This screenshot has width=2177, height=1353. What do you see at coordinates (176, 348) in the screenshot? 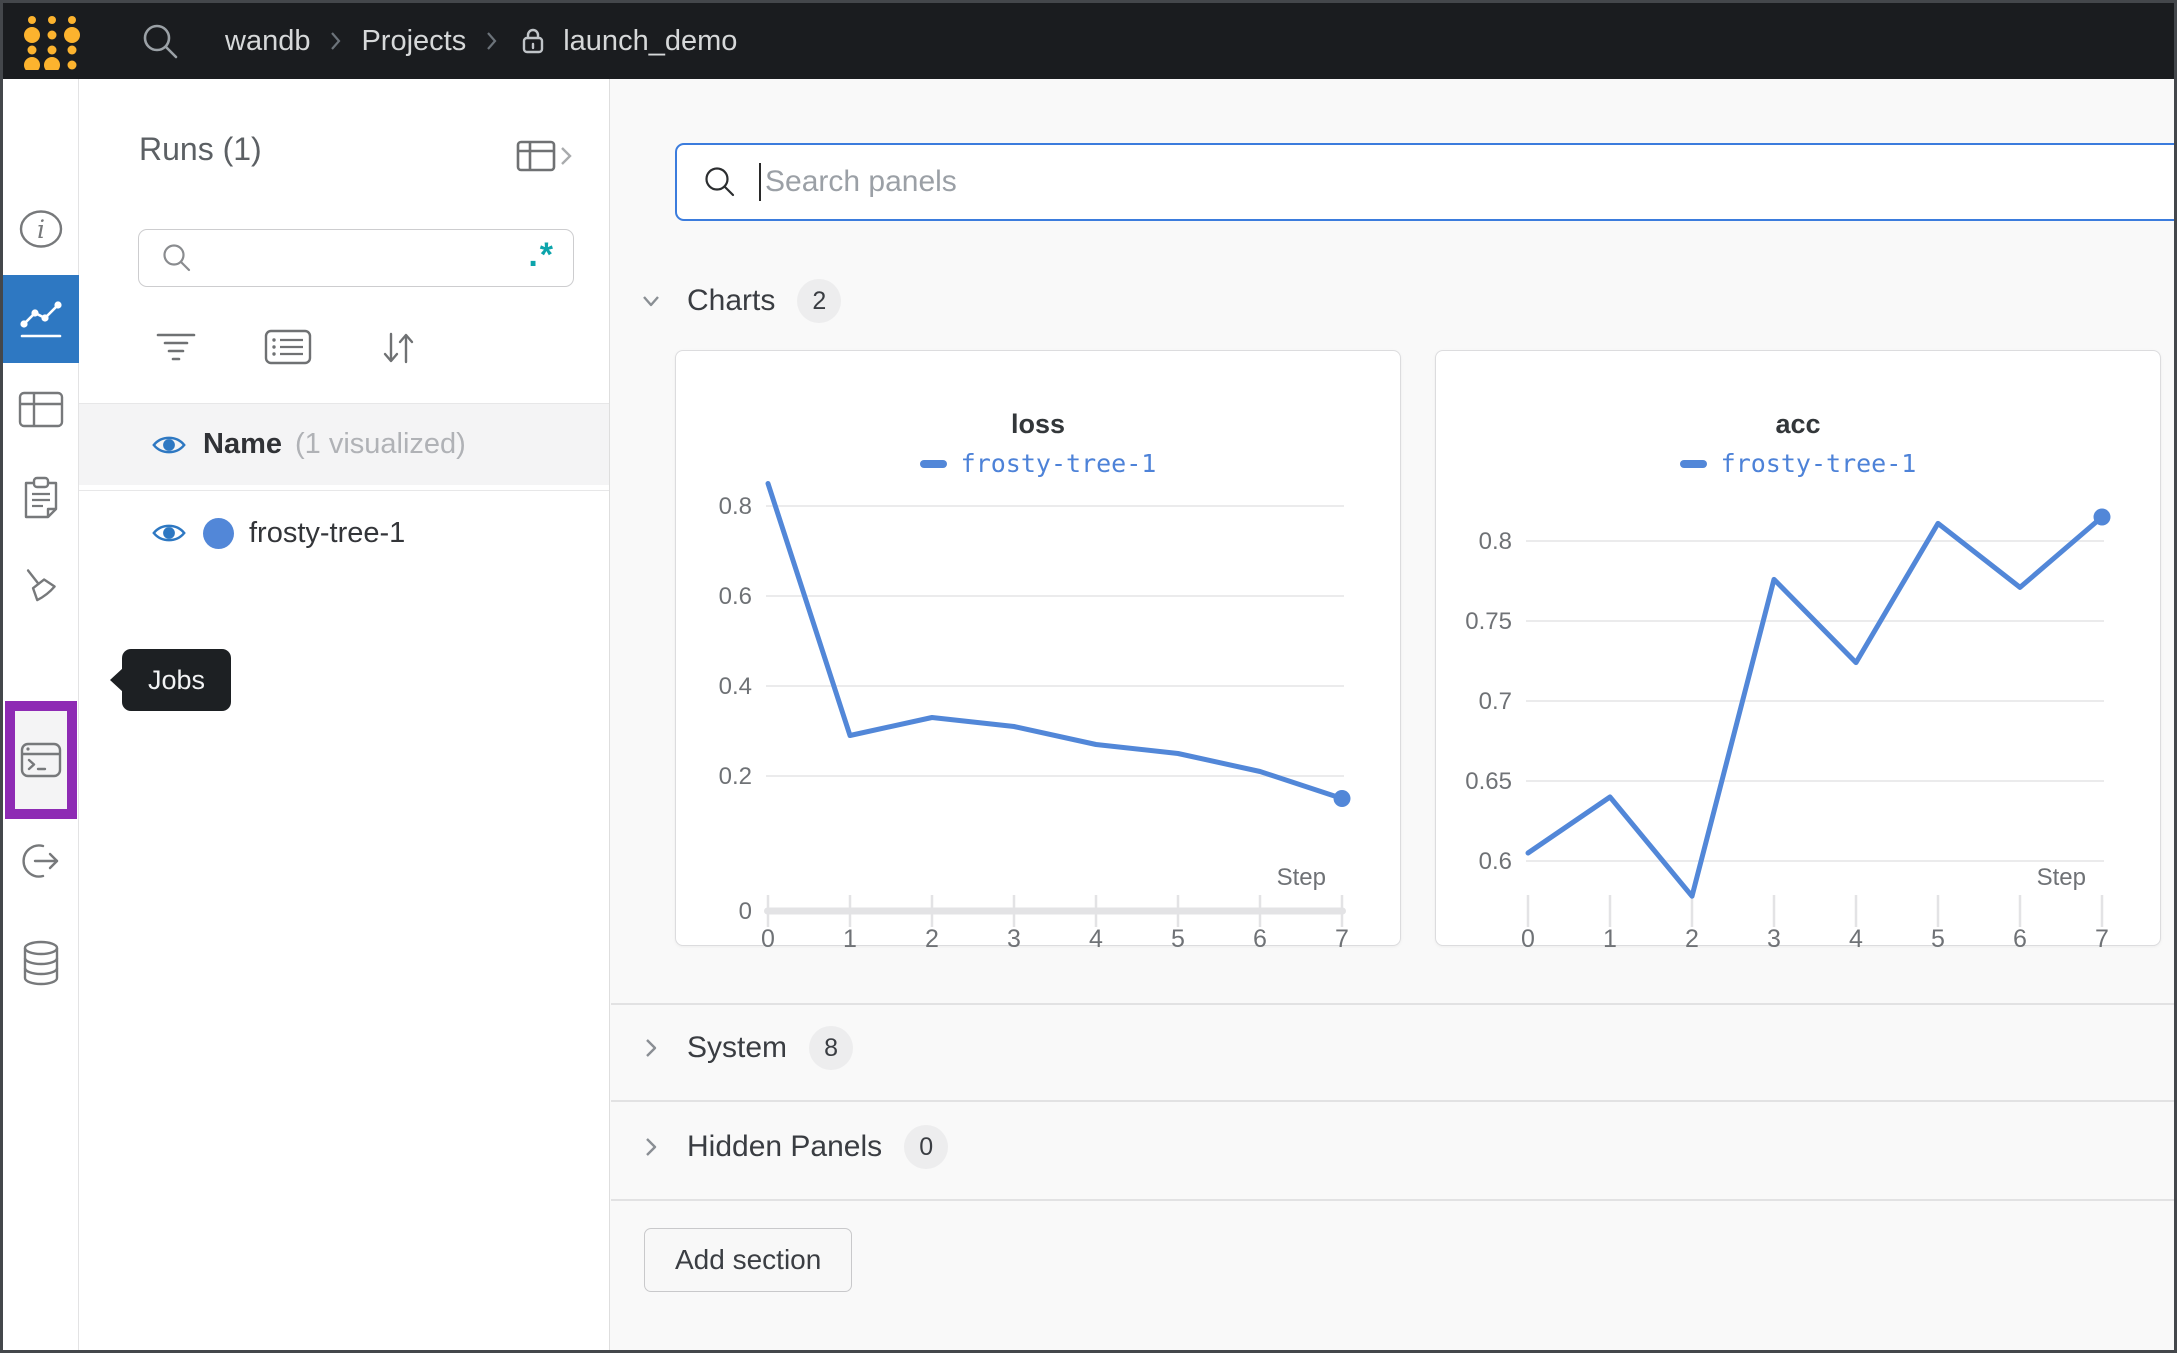
I see `filter-icon` at bounding box center [176, 348].